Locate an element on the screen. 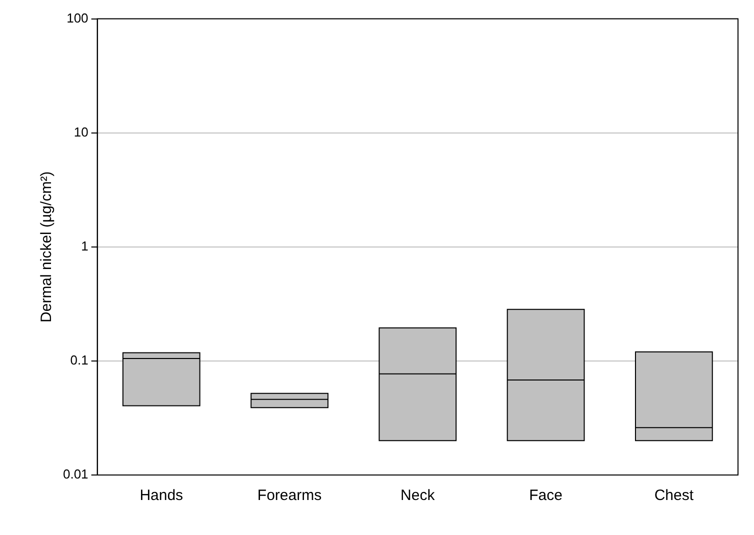 The height and width of the screenshot is (535, 754). x-tick-label: Chest is located at coordinates (674, 495).